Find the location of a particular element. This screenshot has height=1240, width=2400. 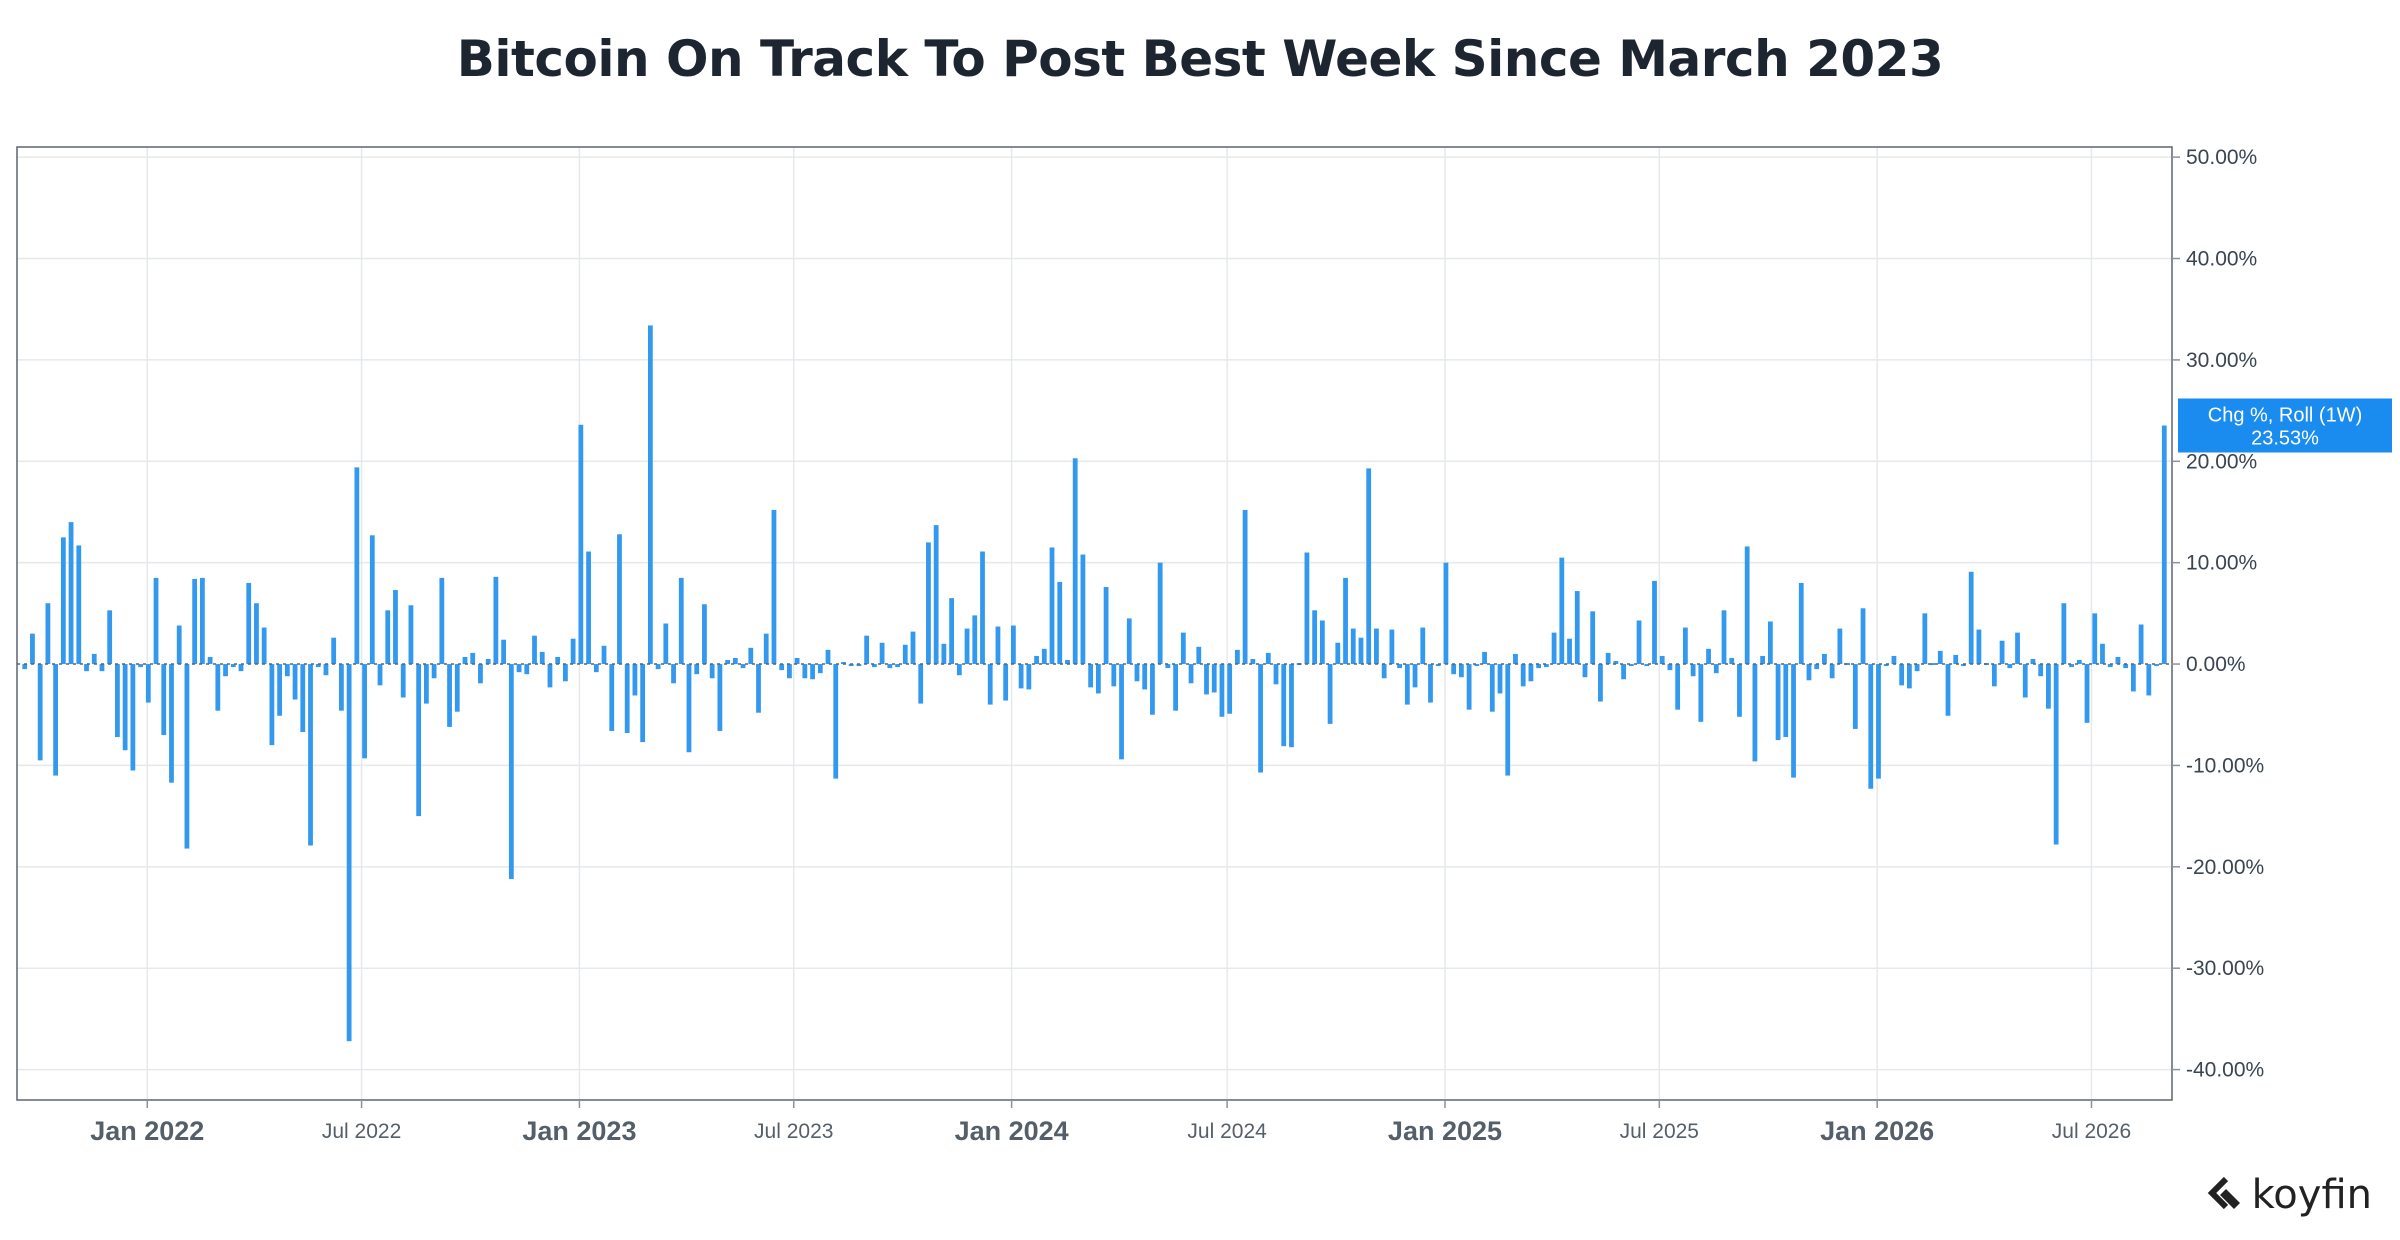

koyfin-logo: koyfin is located at coordinates (2289, 1195).